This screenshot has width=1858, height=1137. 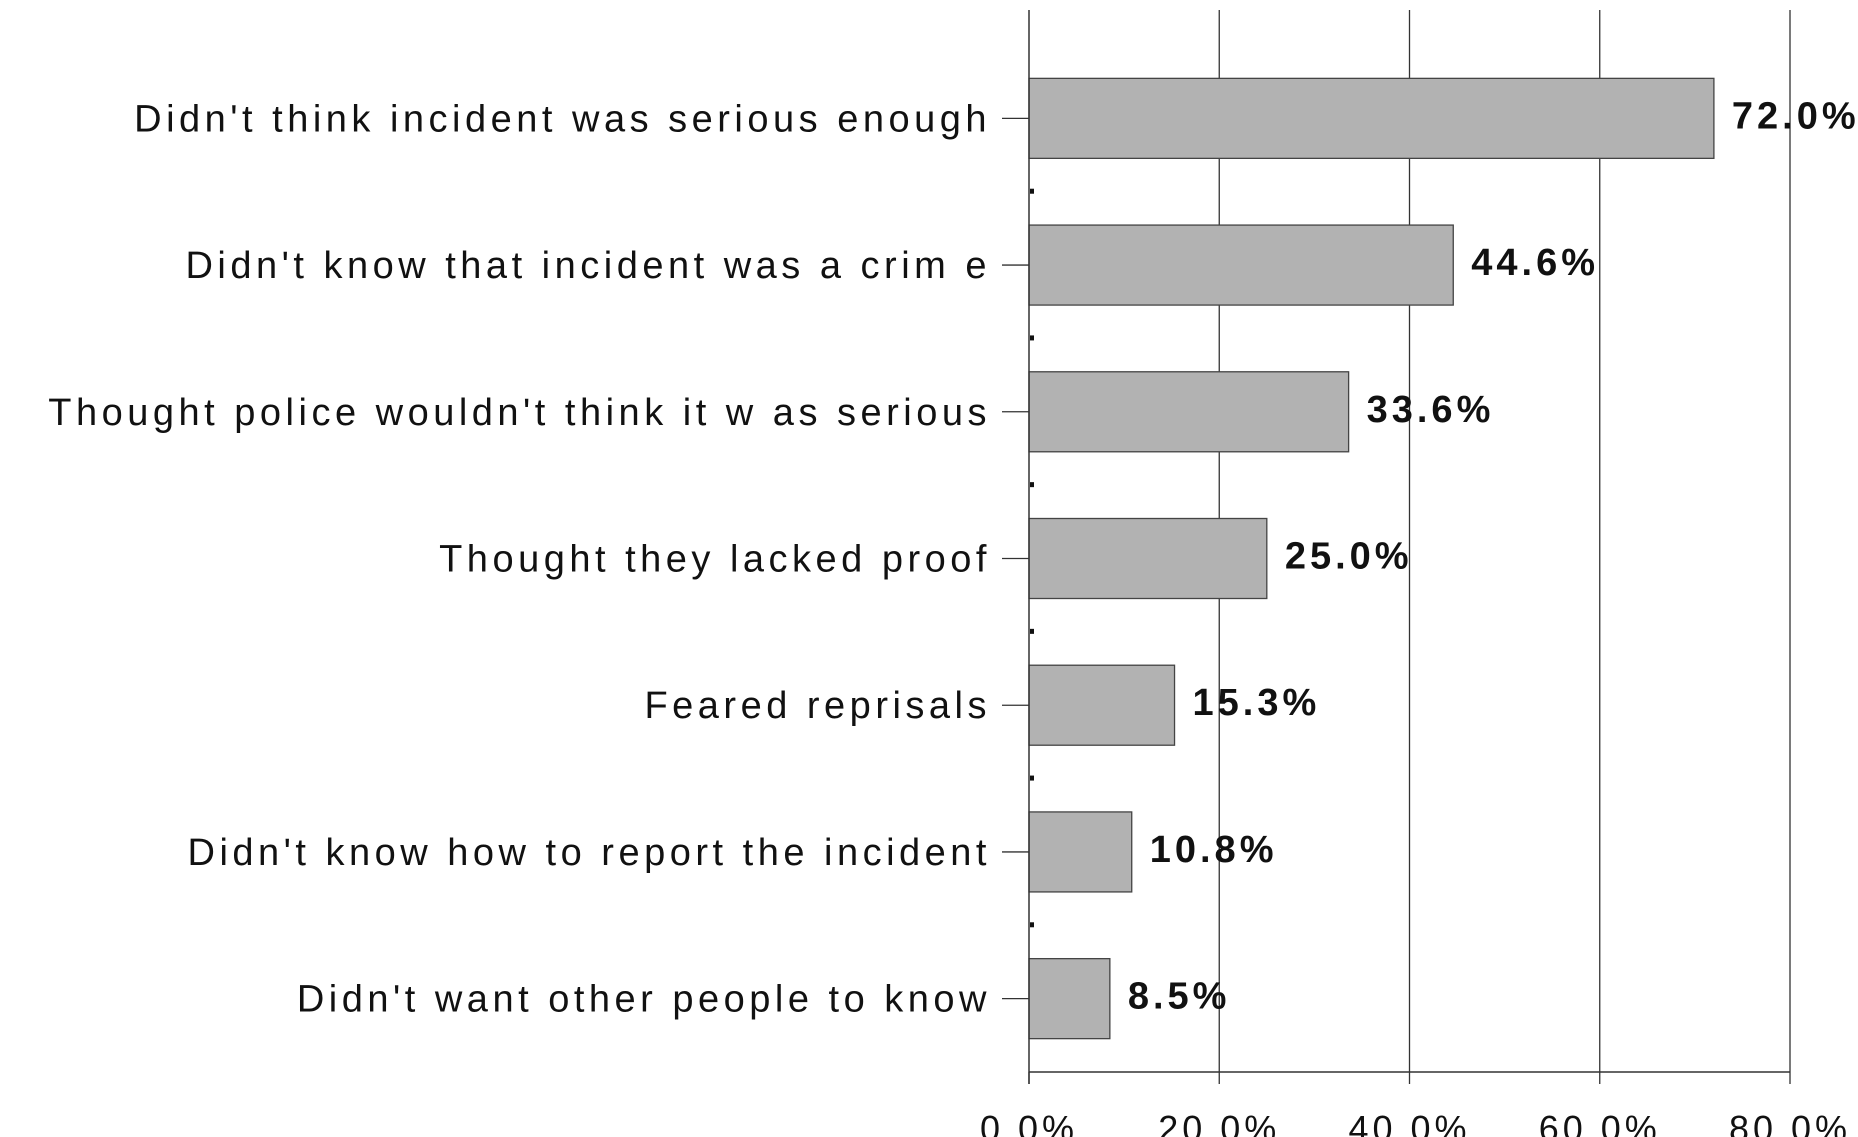 I want to click on category-label: Didn't know that incident was a crim e, so click(x=588, y=266).